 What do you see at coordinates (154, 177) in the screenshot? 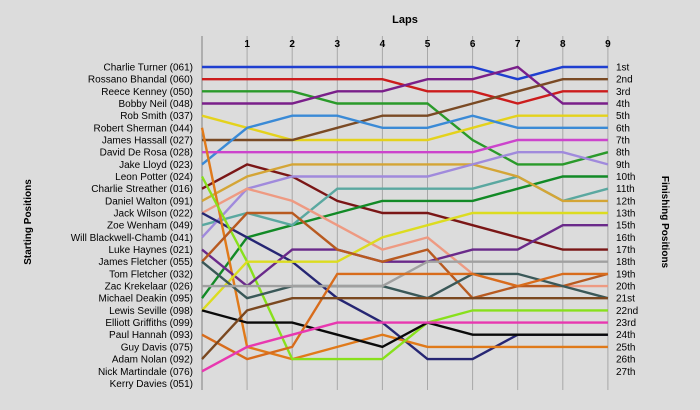
I see `start-label: Leon Potter (024)` at bounding box center [154, 177].